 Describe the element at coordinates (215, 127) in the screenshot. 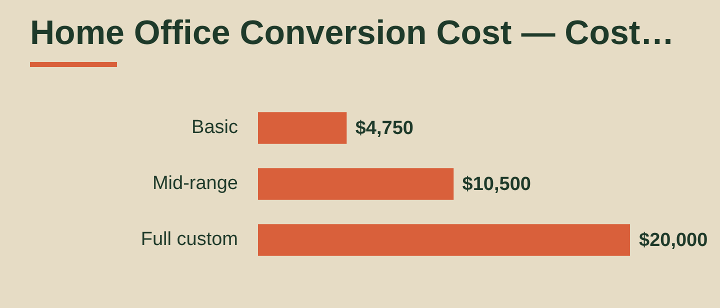

I see `y-tick-label: Basic` at that location.